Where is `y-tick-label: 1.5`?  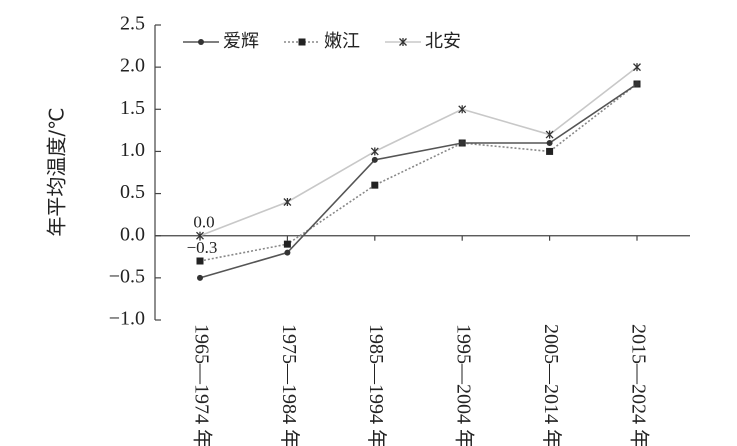
y-tick-label: 1.5 is located at coordinates (132, 108).